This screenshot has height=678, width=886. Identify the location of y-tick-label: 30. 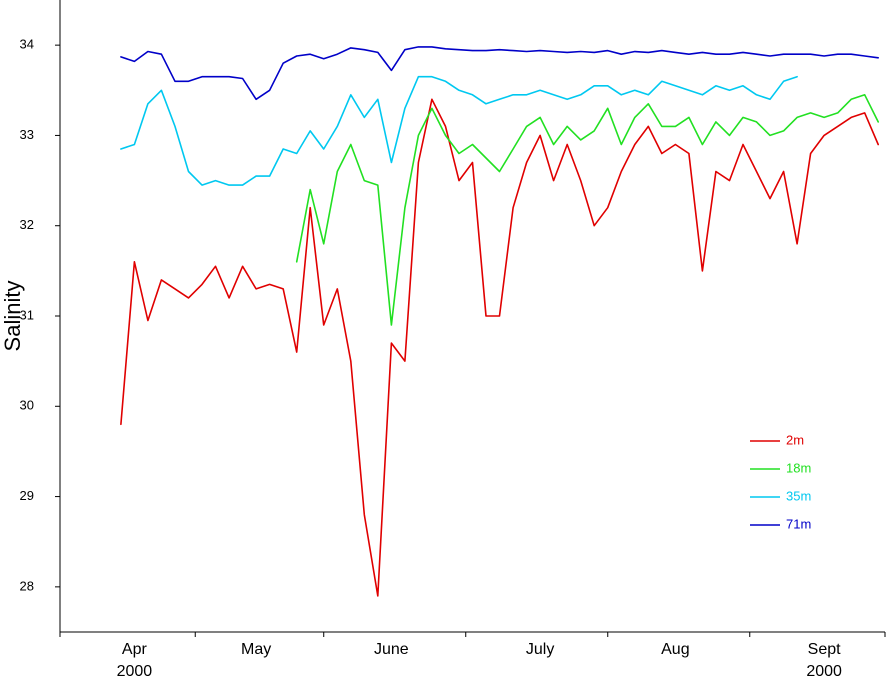
(27, 405).